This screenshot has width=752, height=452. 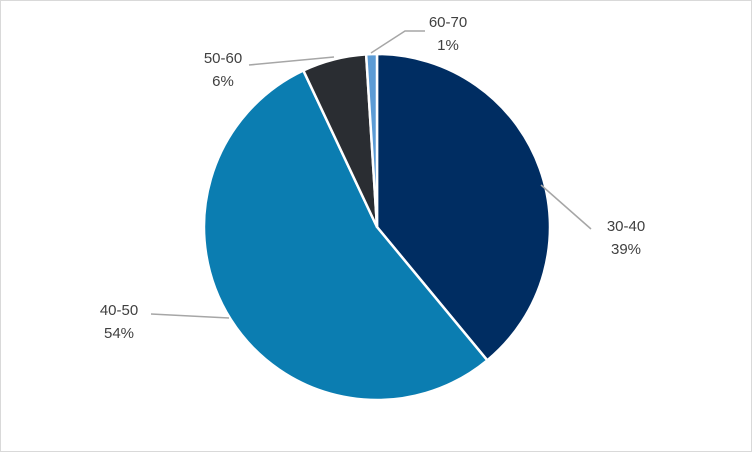 What do you see at coordinates (448, 45) in the screenshot?
I see `data-label-percent: 1%` at bounding box center [448, 45].